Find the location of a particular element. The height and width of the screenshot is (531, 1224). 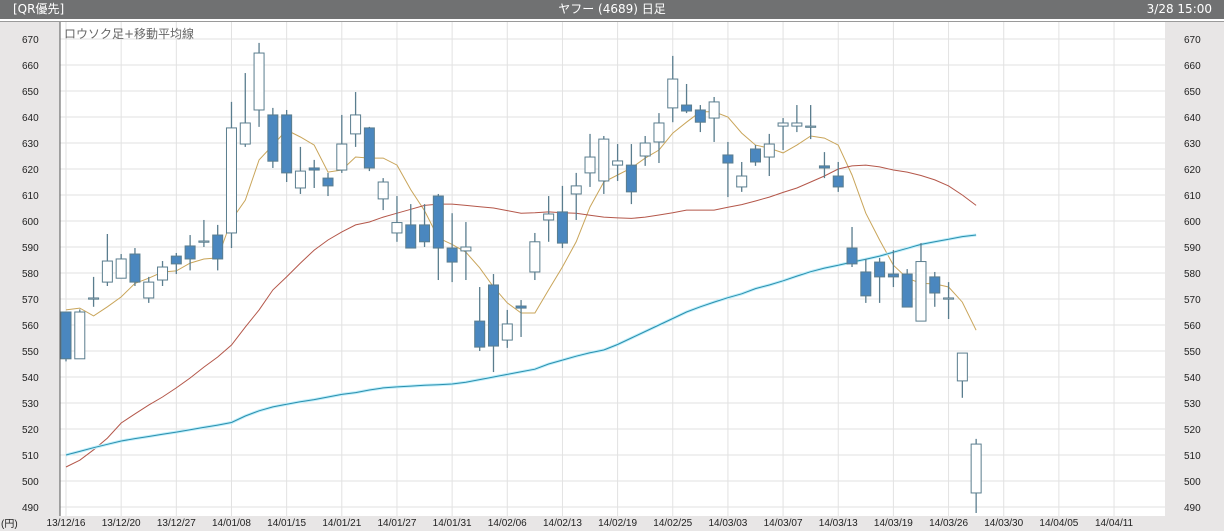

y-tick-label: 650 is located at coordinates (30, 92).